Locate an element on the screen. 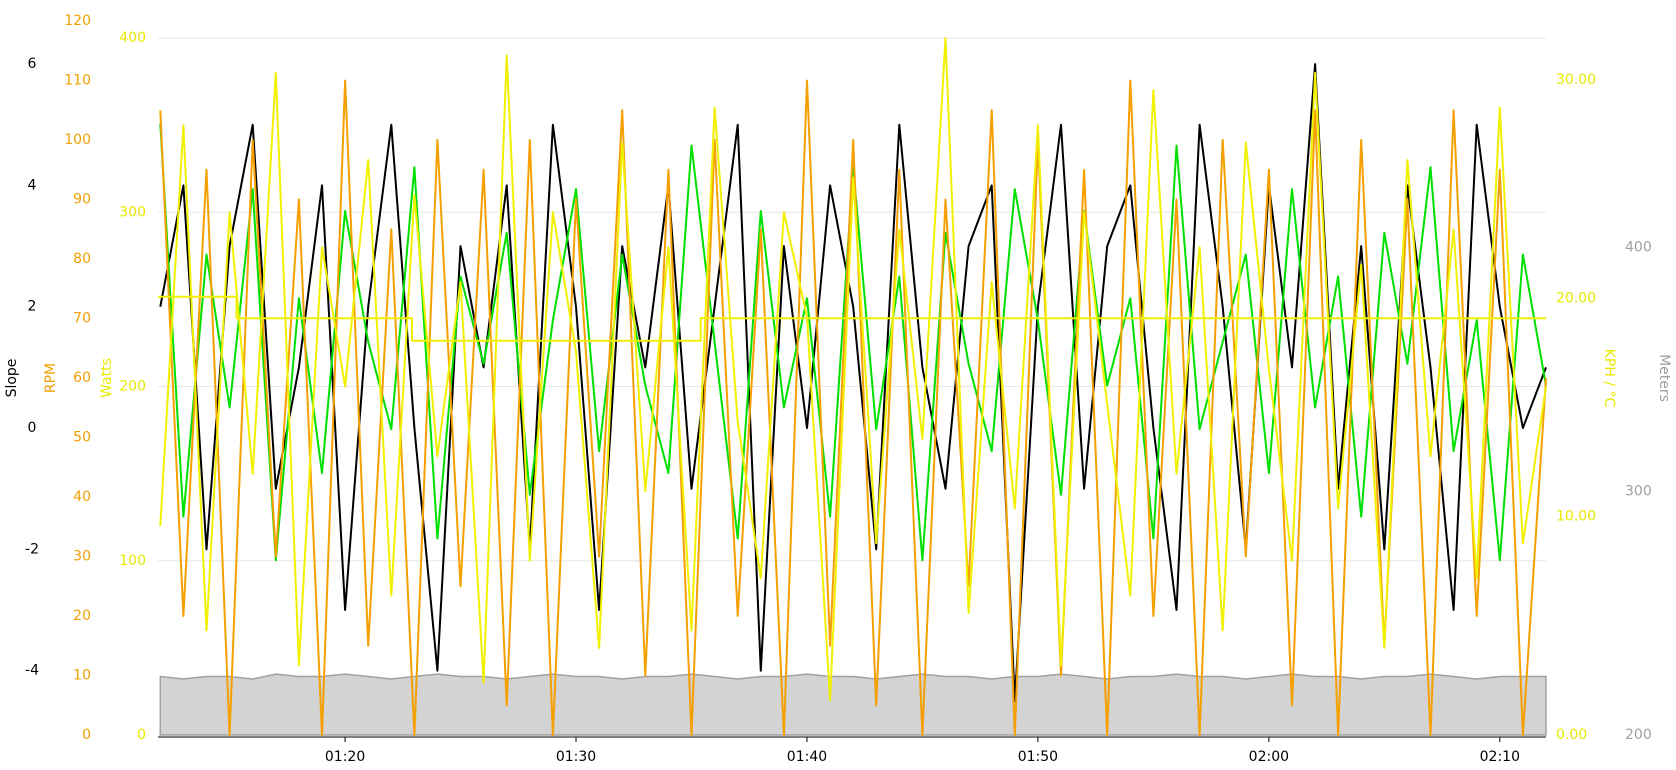  y-tick-label: -2 is located at coordinates (32, 549).